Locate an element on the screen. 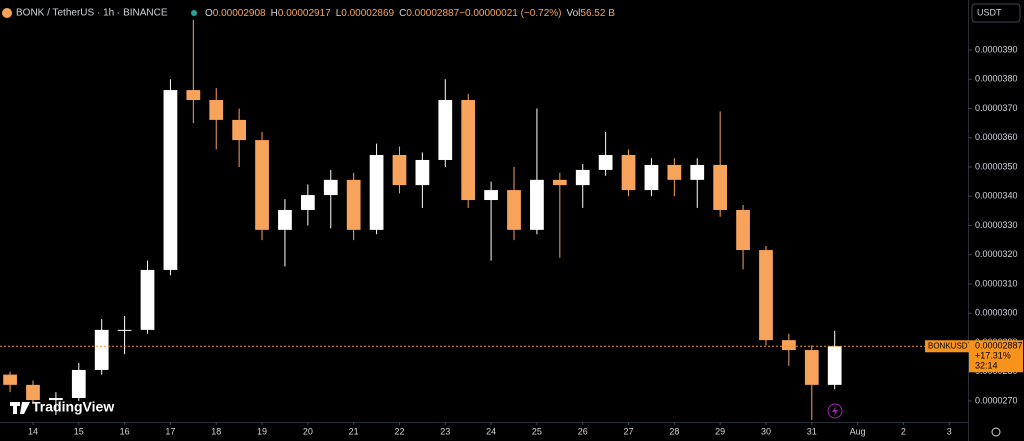 The image size is (1024, 441). x-tick-label: 25 is located at coordinates (537, 431).